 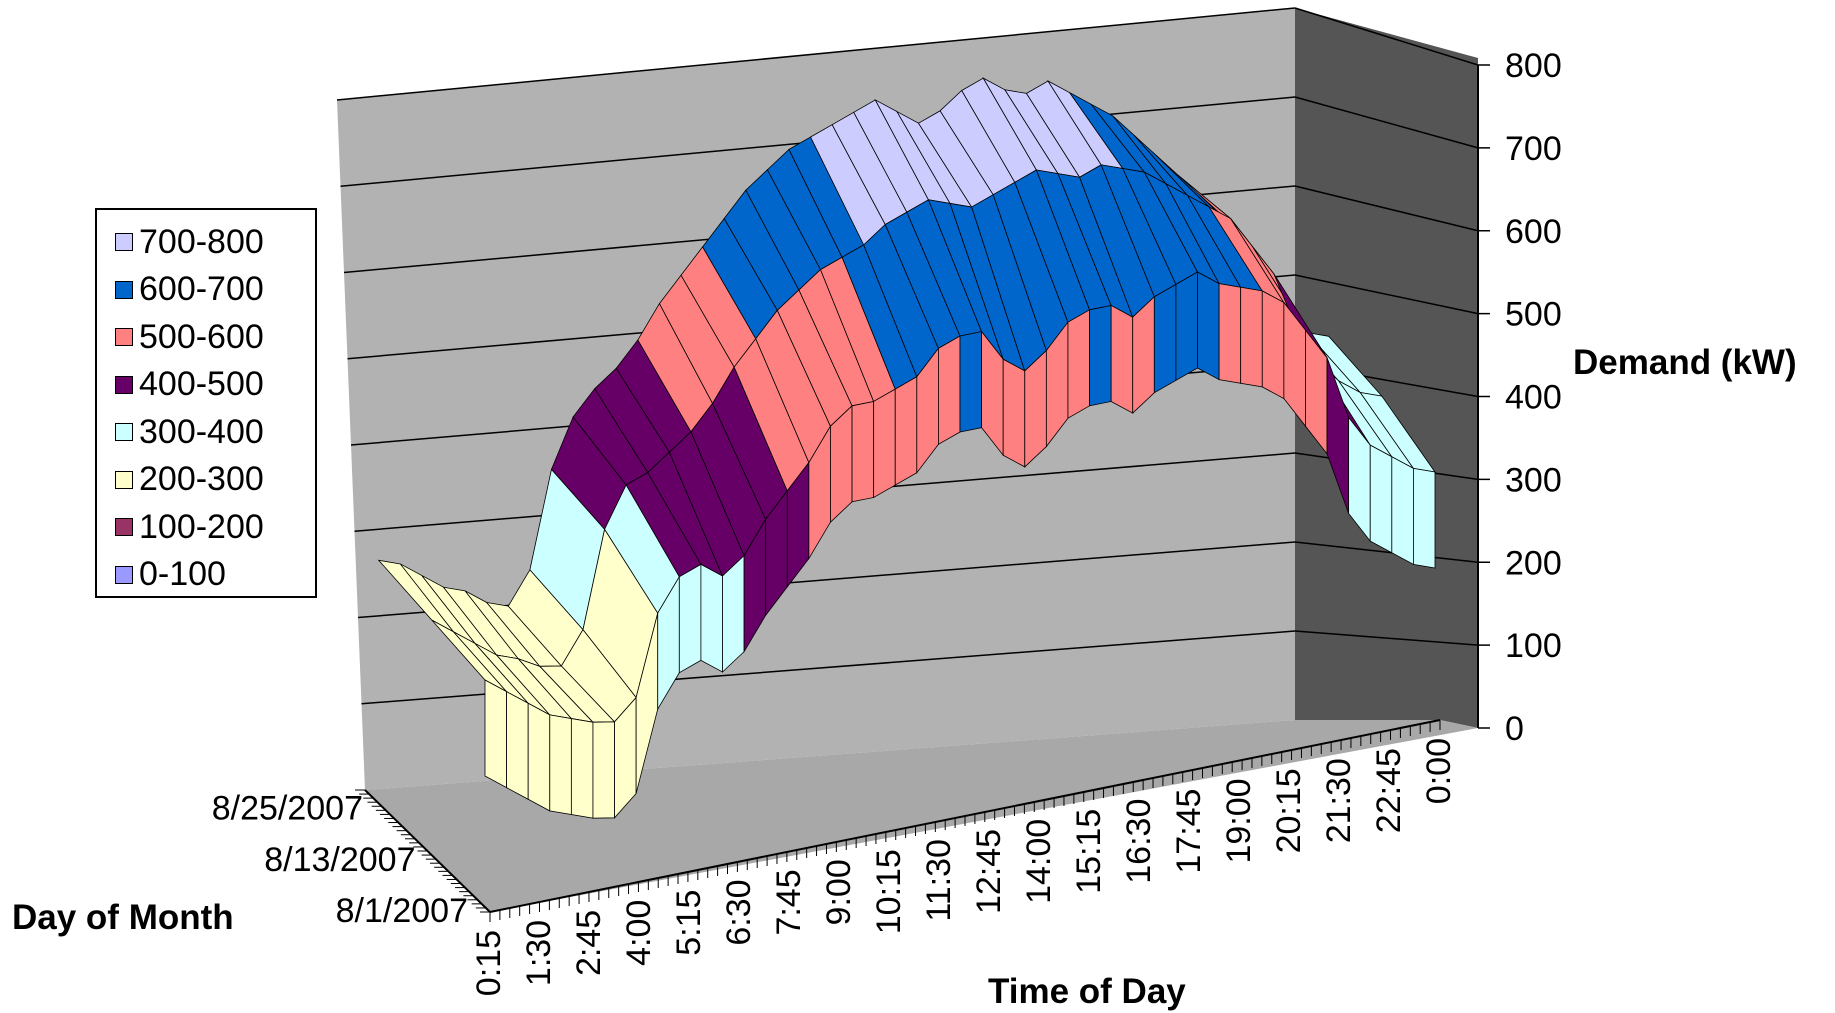 I want to click on legend-label: 500-600, so click(x=201, y=336).